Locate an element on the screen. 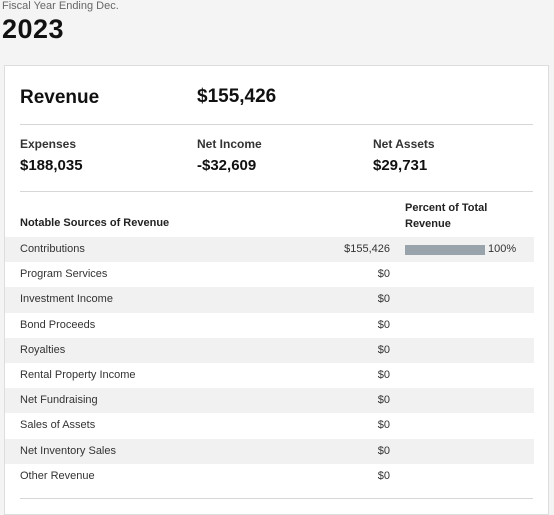 The image size is (554, 515). table-row: Royalties $0 is located at coordinates (269, 350).